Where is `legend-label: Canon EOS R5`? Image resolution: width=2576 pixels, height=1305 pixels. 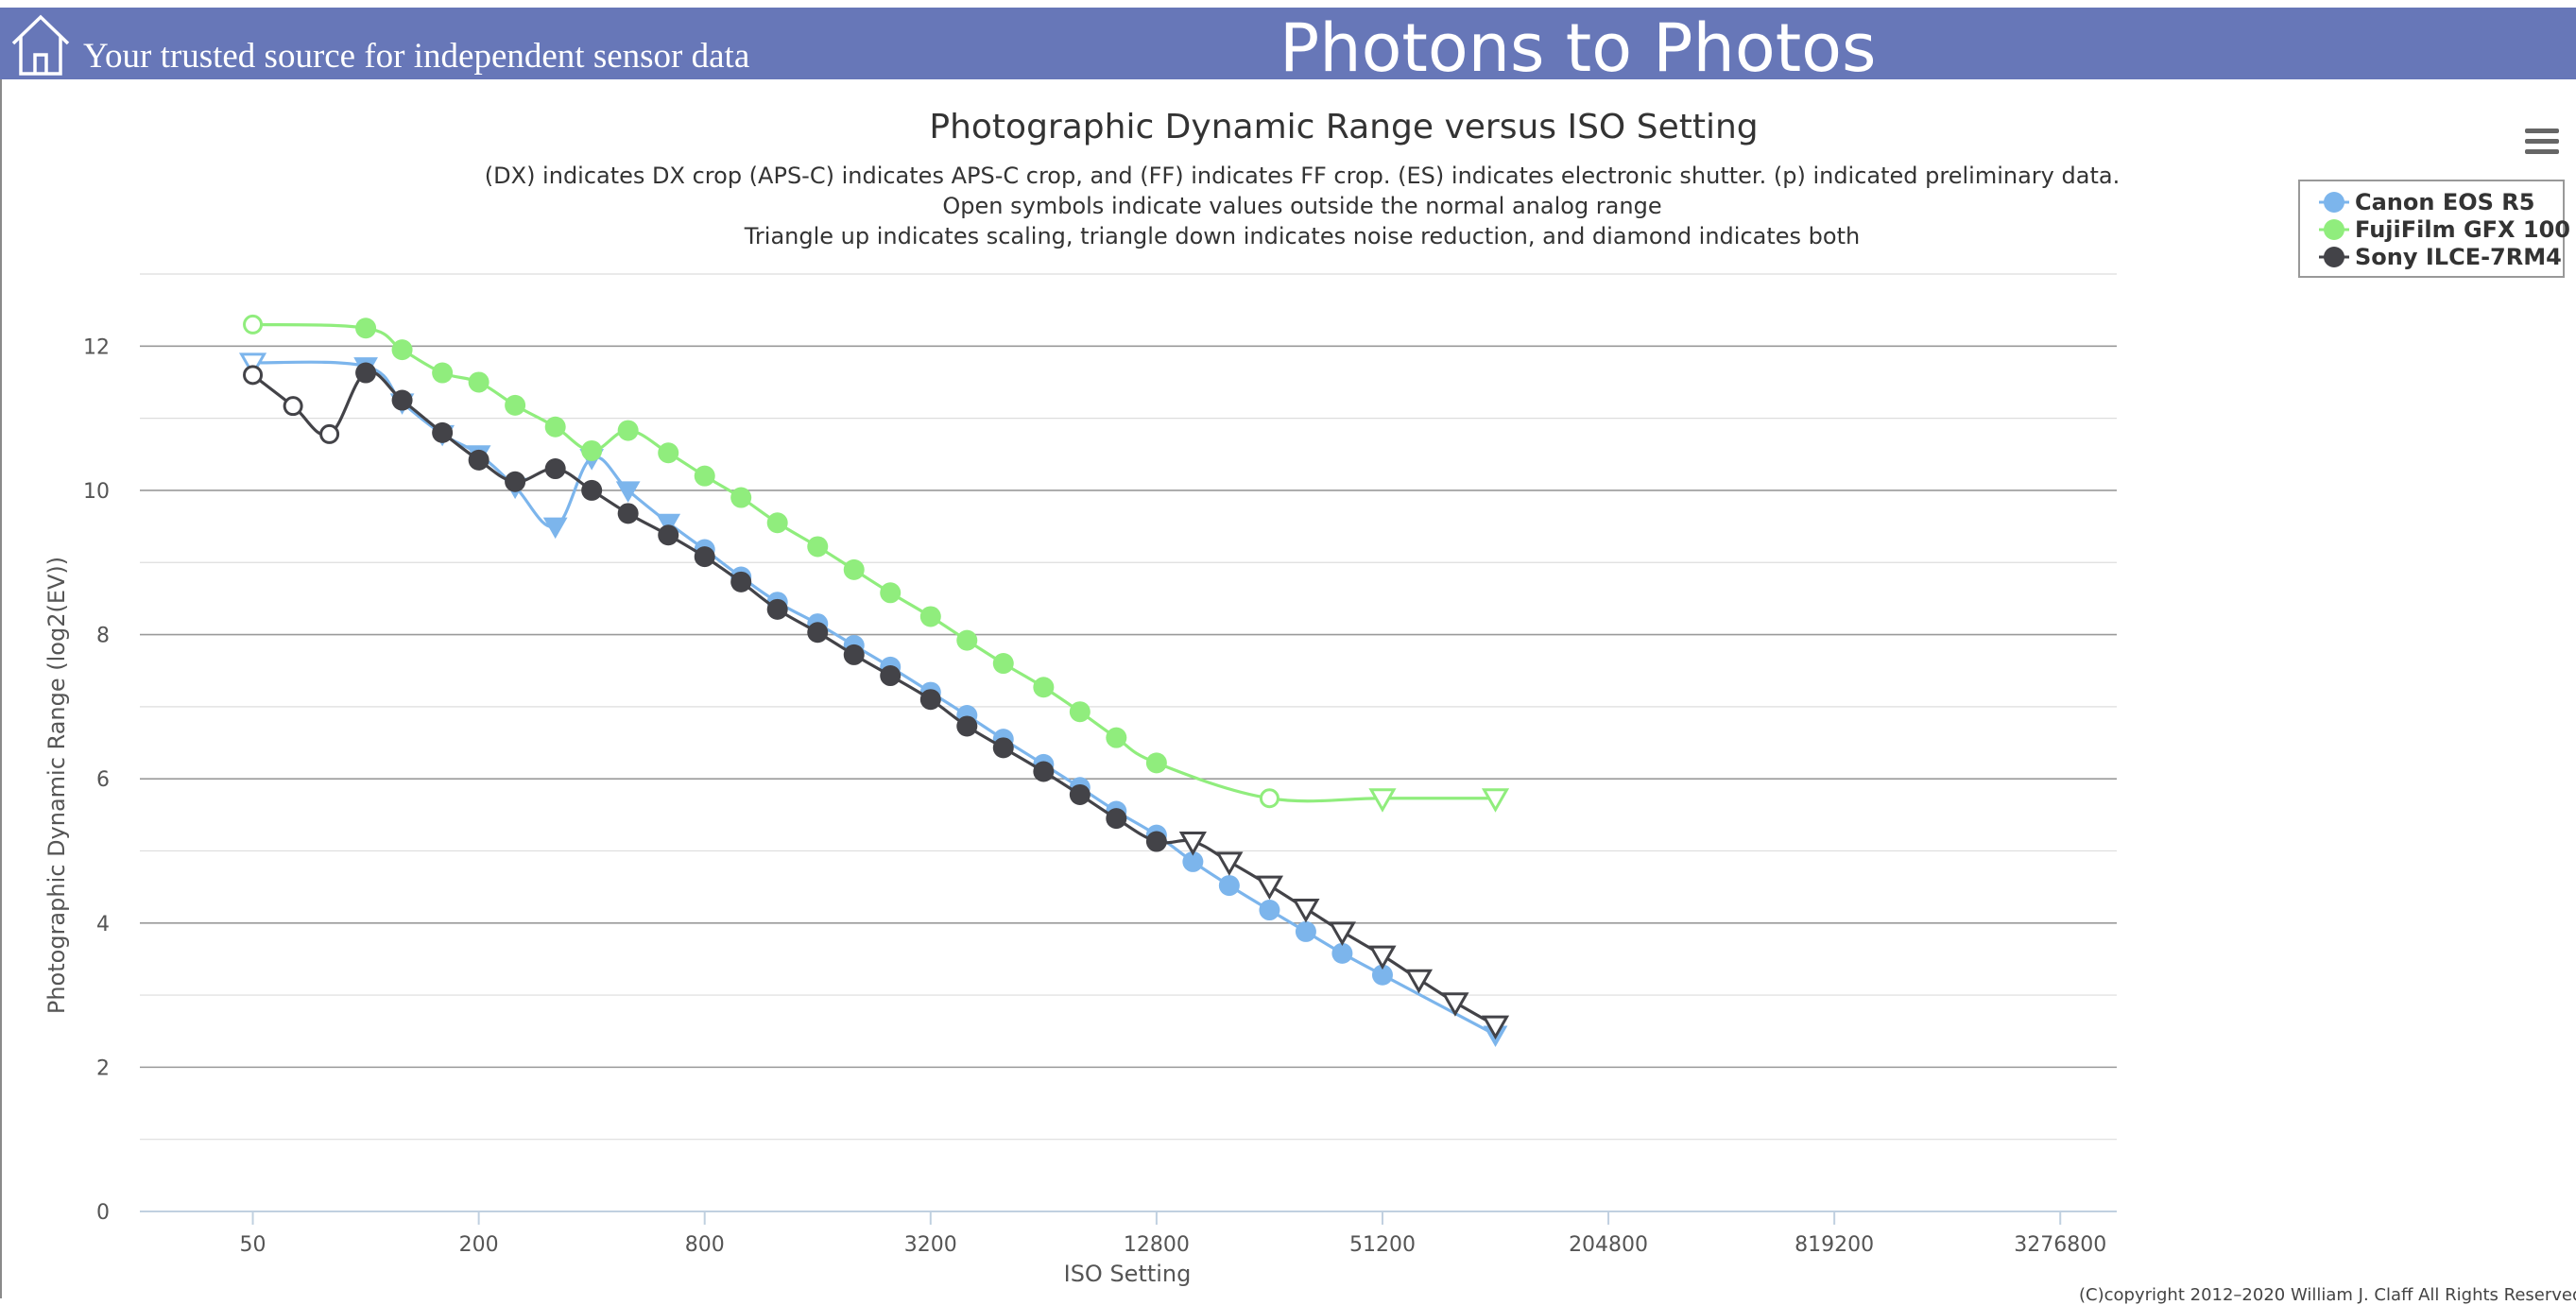 legend-label: Canon EOS R5 is located at coordinates (2445, 202).